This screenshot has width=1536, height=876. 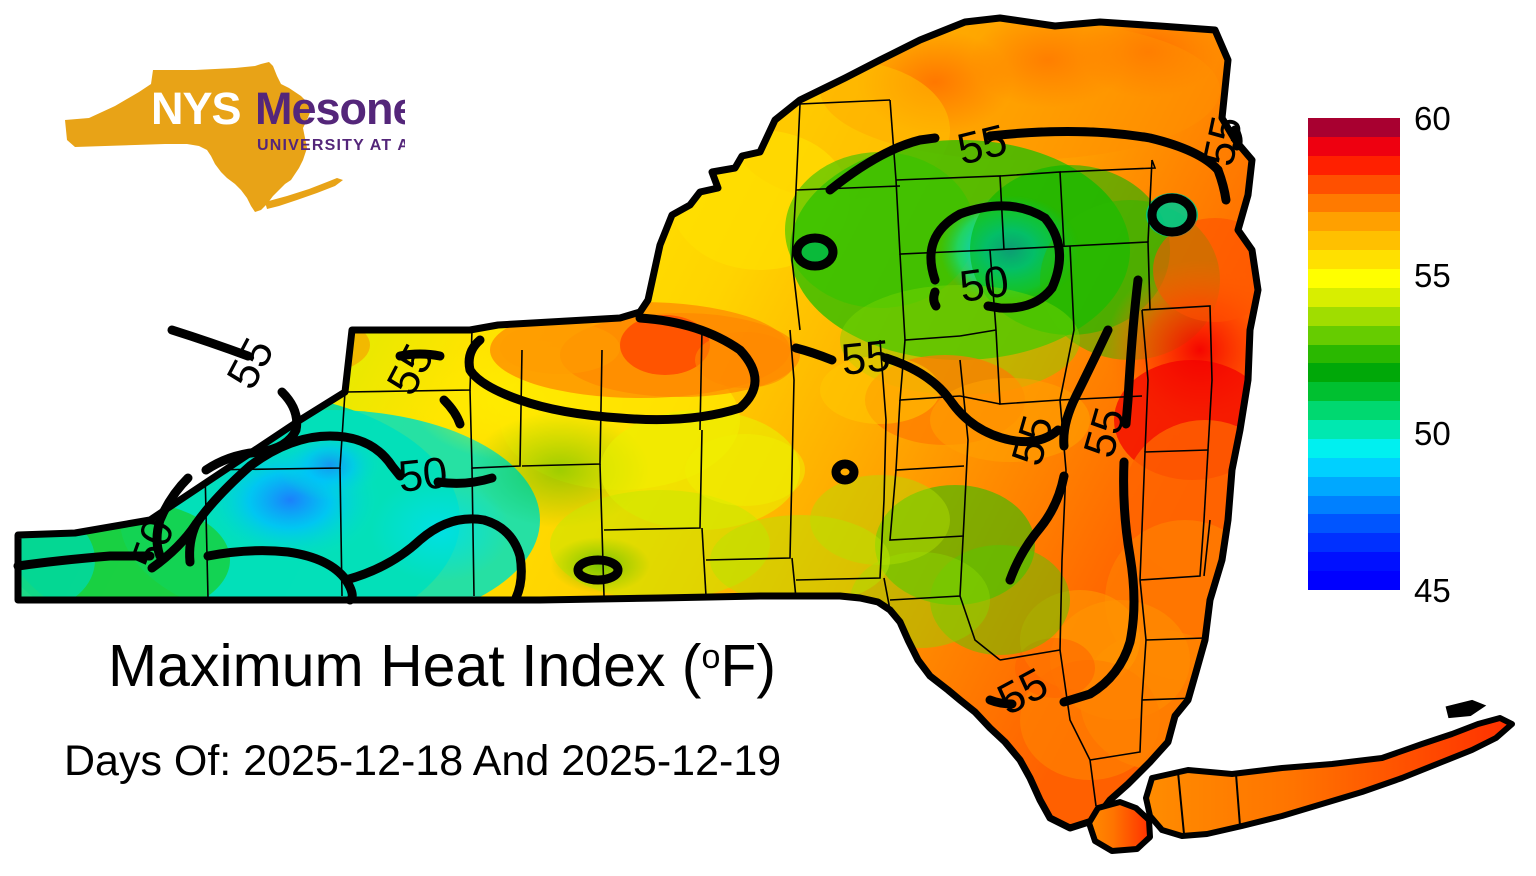 What do you see at coordinates (172, 517) in the screenshot?
I see `contour-55-erie-c` at bounding box center [172, 517].